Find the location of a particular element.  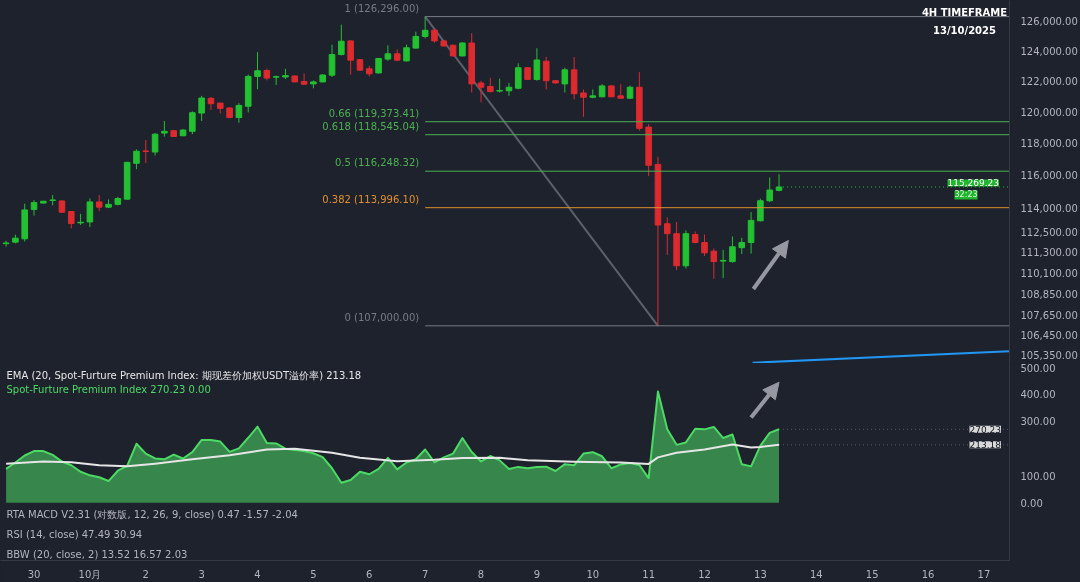

x-tick-label: 6 is located at coordinates (369, 574).